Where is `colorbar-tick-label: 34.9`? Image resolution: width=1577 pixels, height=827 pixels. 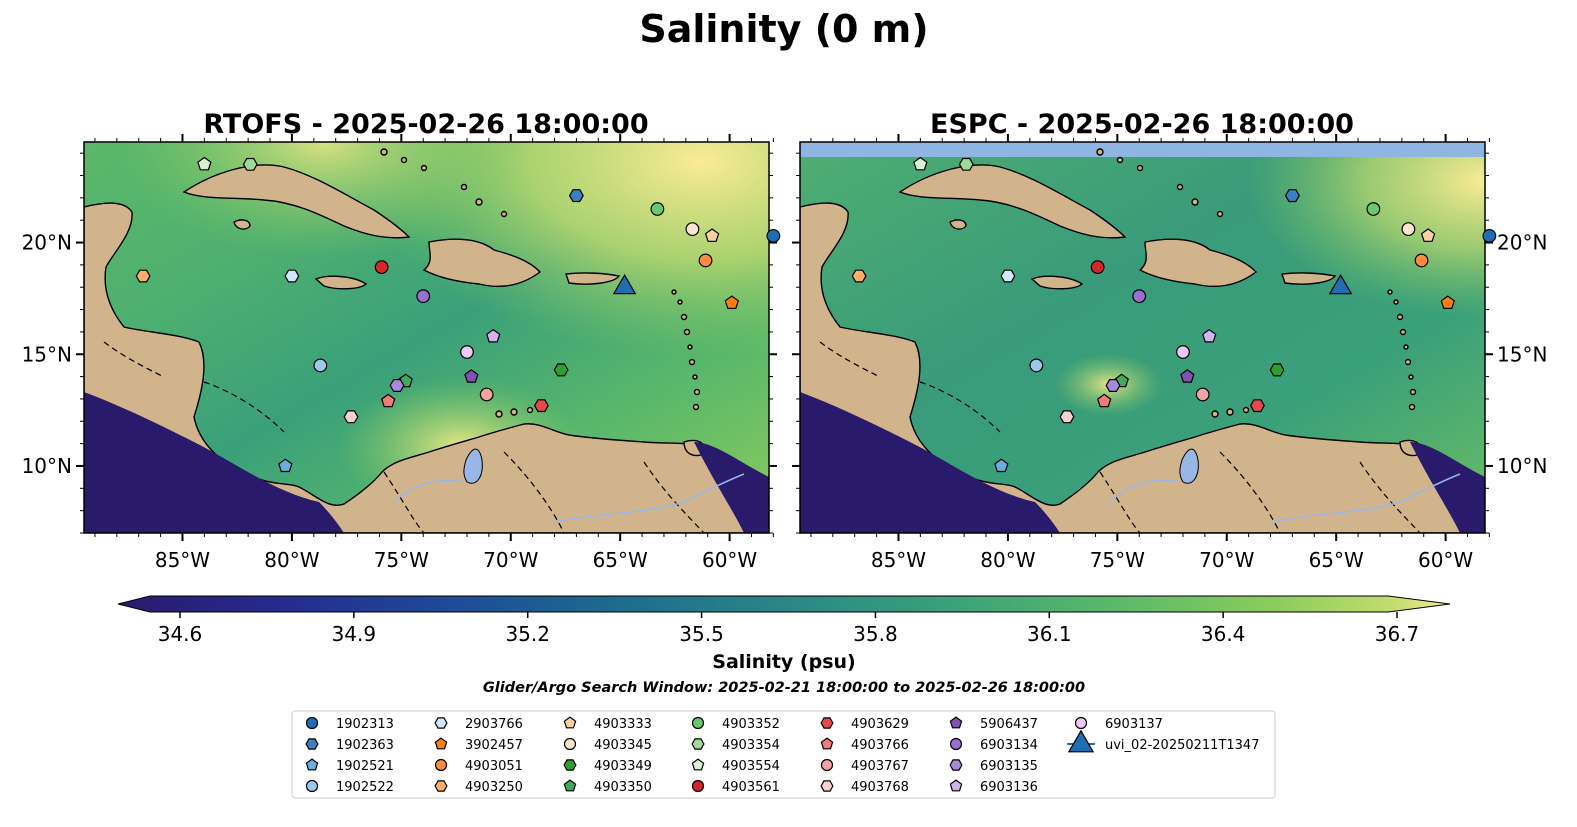 colorbar-tick-label: 34.9 is located at coordinates (354, 634).